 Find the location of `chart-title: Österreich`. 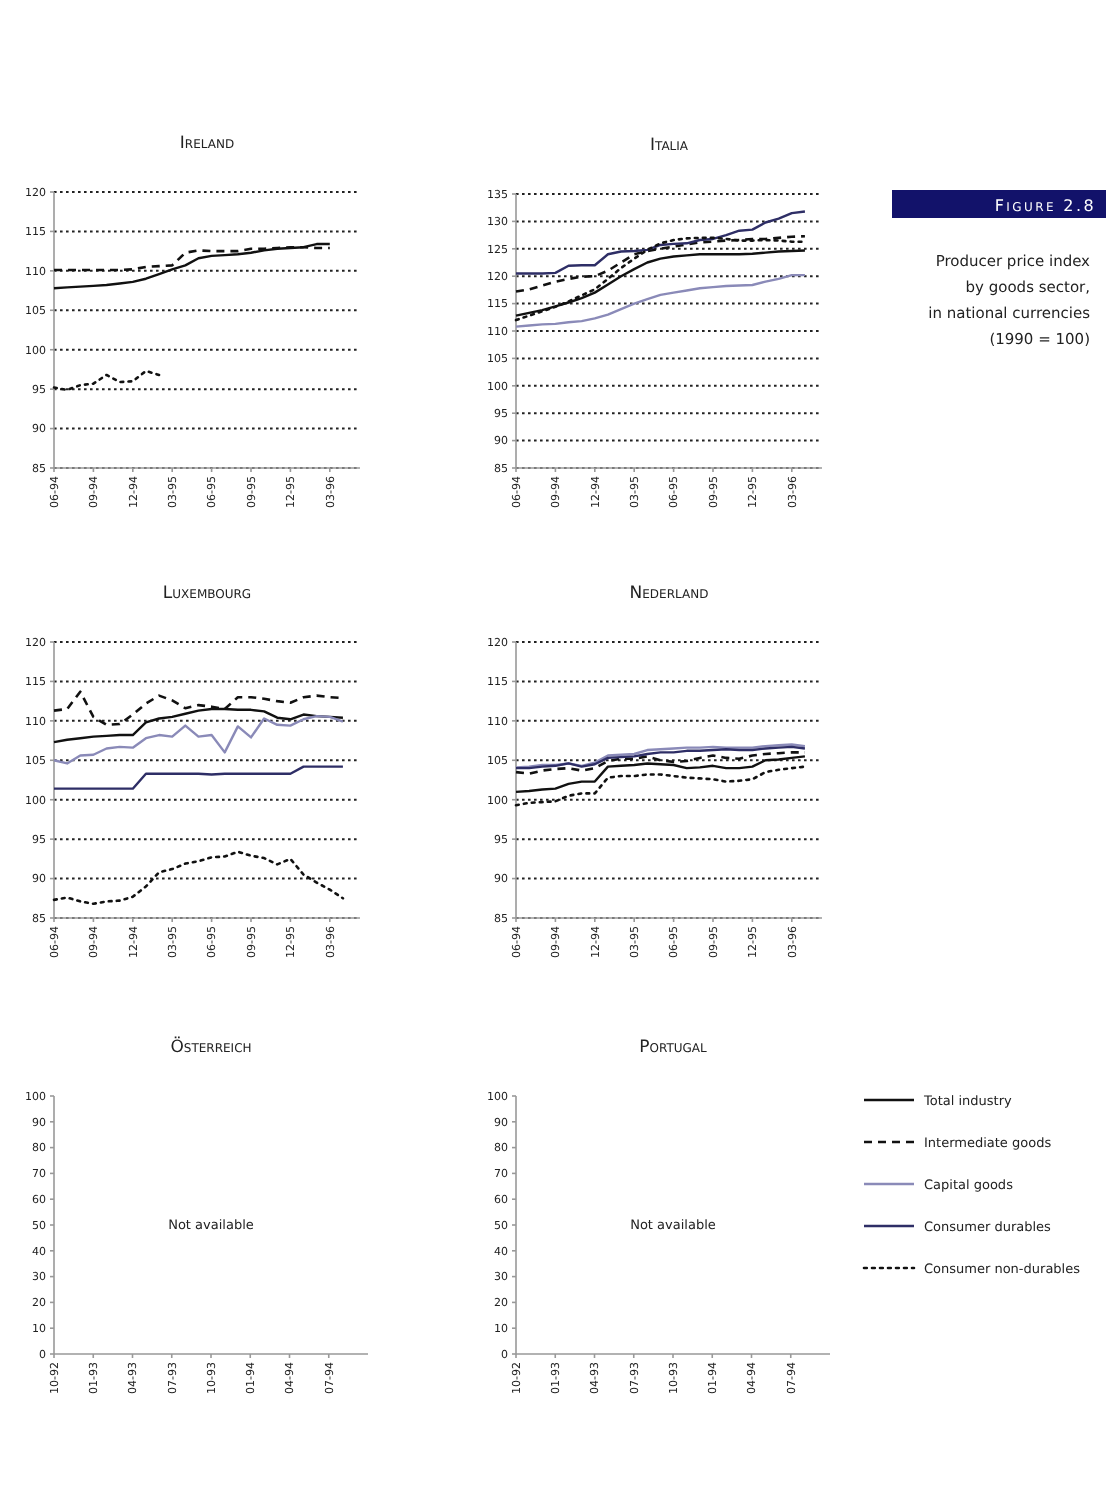

chart-title: Österreich is located at coordinates (211, 1047).